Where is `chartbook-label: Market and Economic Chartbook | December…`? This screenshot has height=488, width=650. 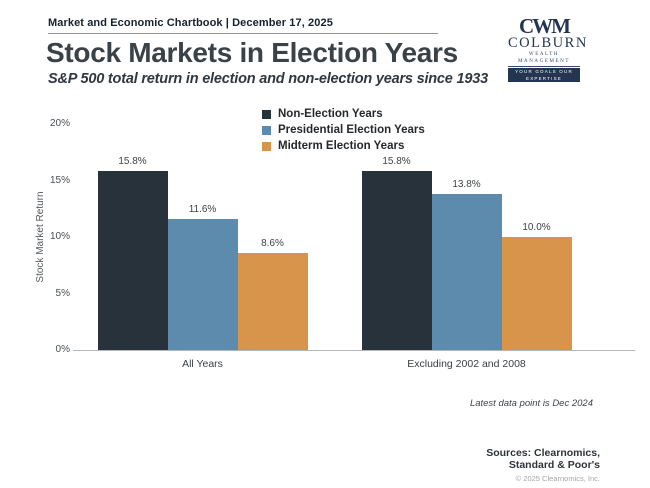
chartbook-label: Market and Economic Chartbook | December… is located at coordinates (190, 23).